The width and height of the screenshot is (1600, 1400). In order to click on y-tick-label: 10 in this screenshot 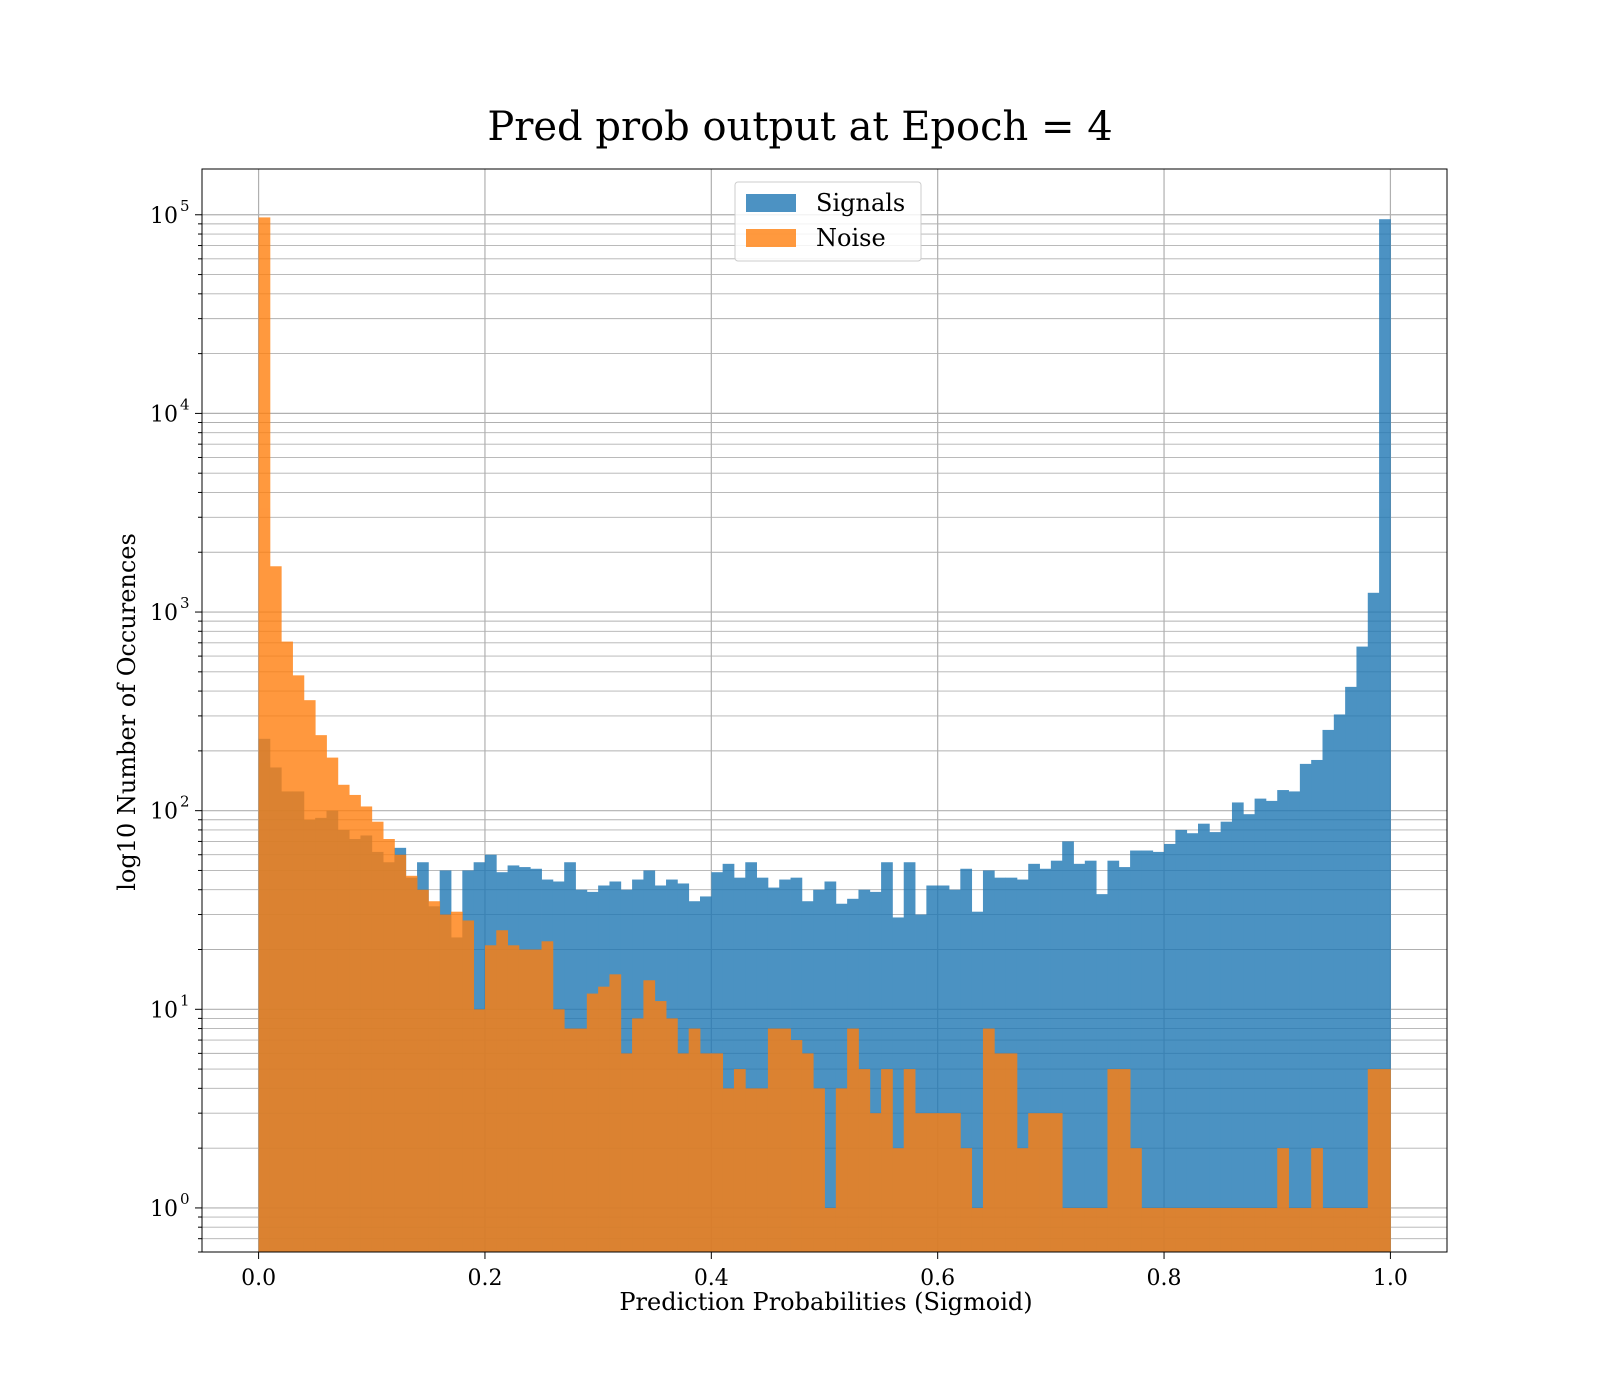, I will do `click(164, 812)`.